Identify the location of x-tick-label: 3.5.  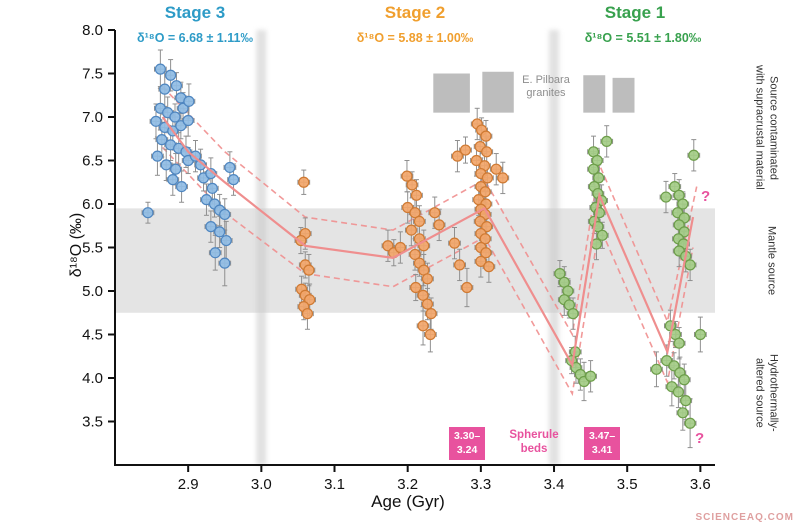
(627, 484).